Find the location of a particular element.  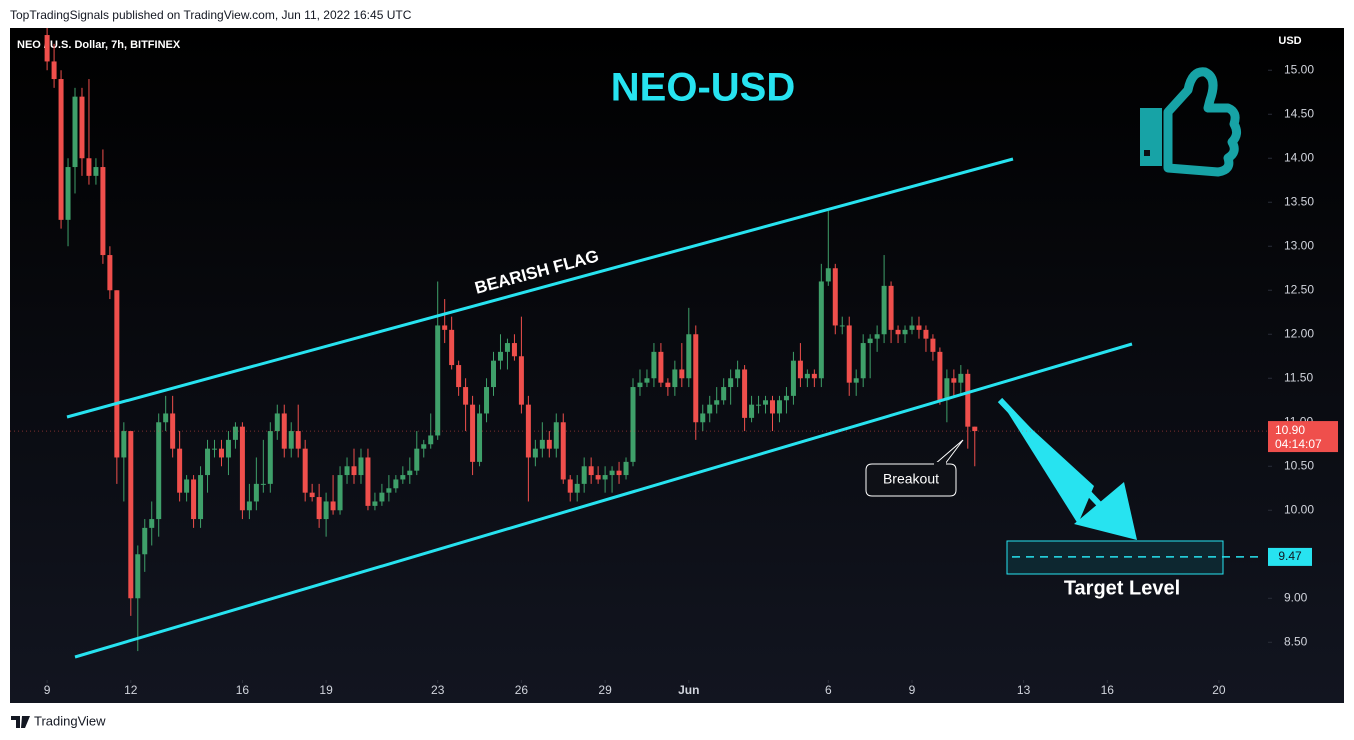

countdown-label: 04:14:07 is located at coordinates (1298, 444).